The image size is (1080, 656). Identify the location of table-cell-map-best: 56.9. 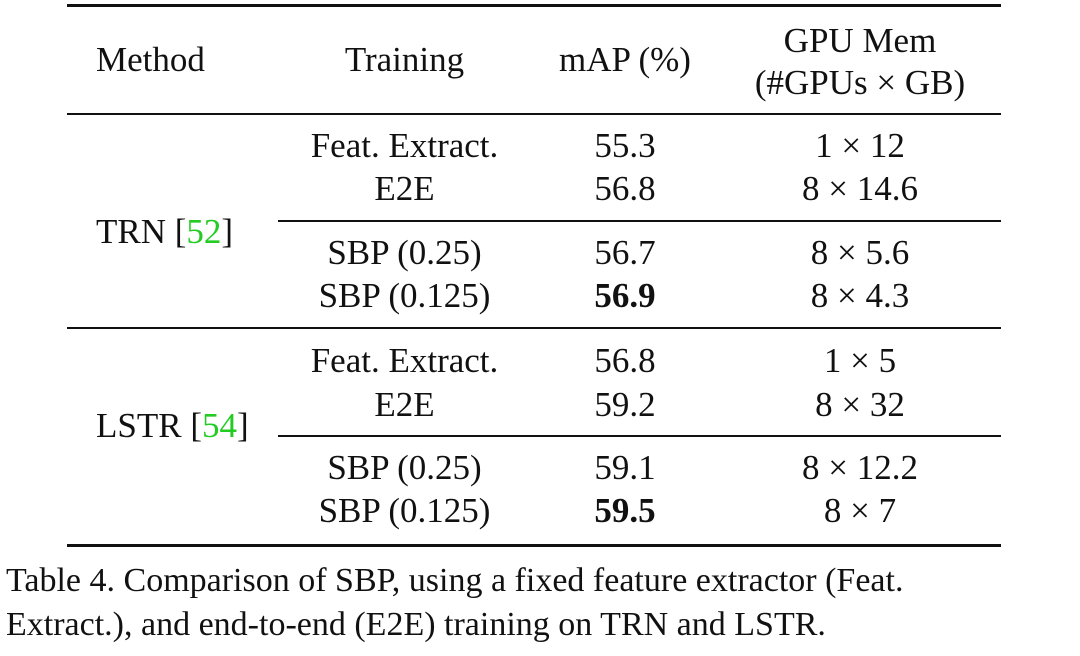
(625, 295).